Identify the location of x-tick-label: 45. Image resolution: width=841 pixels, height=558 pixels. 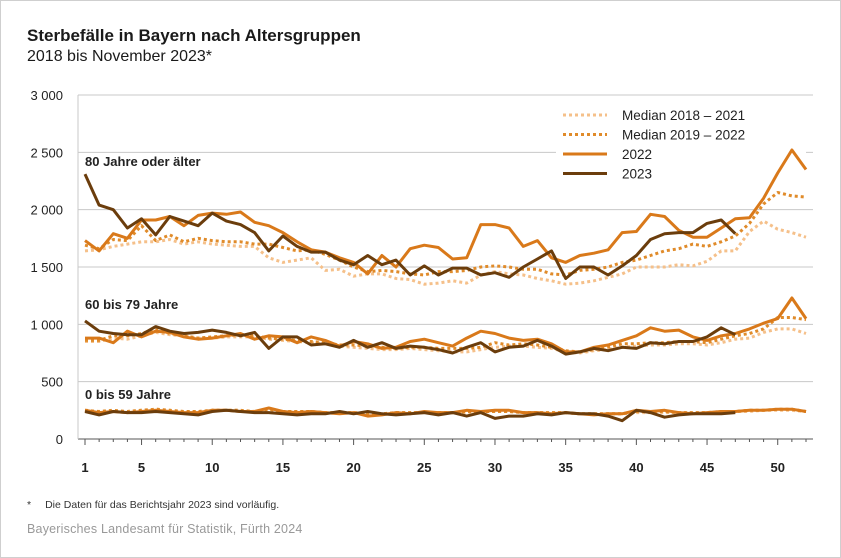
(707, 467).